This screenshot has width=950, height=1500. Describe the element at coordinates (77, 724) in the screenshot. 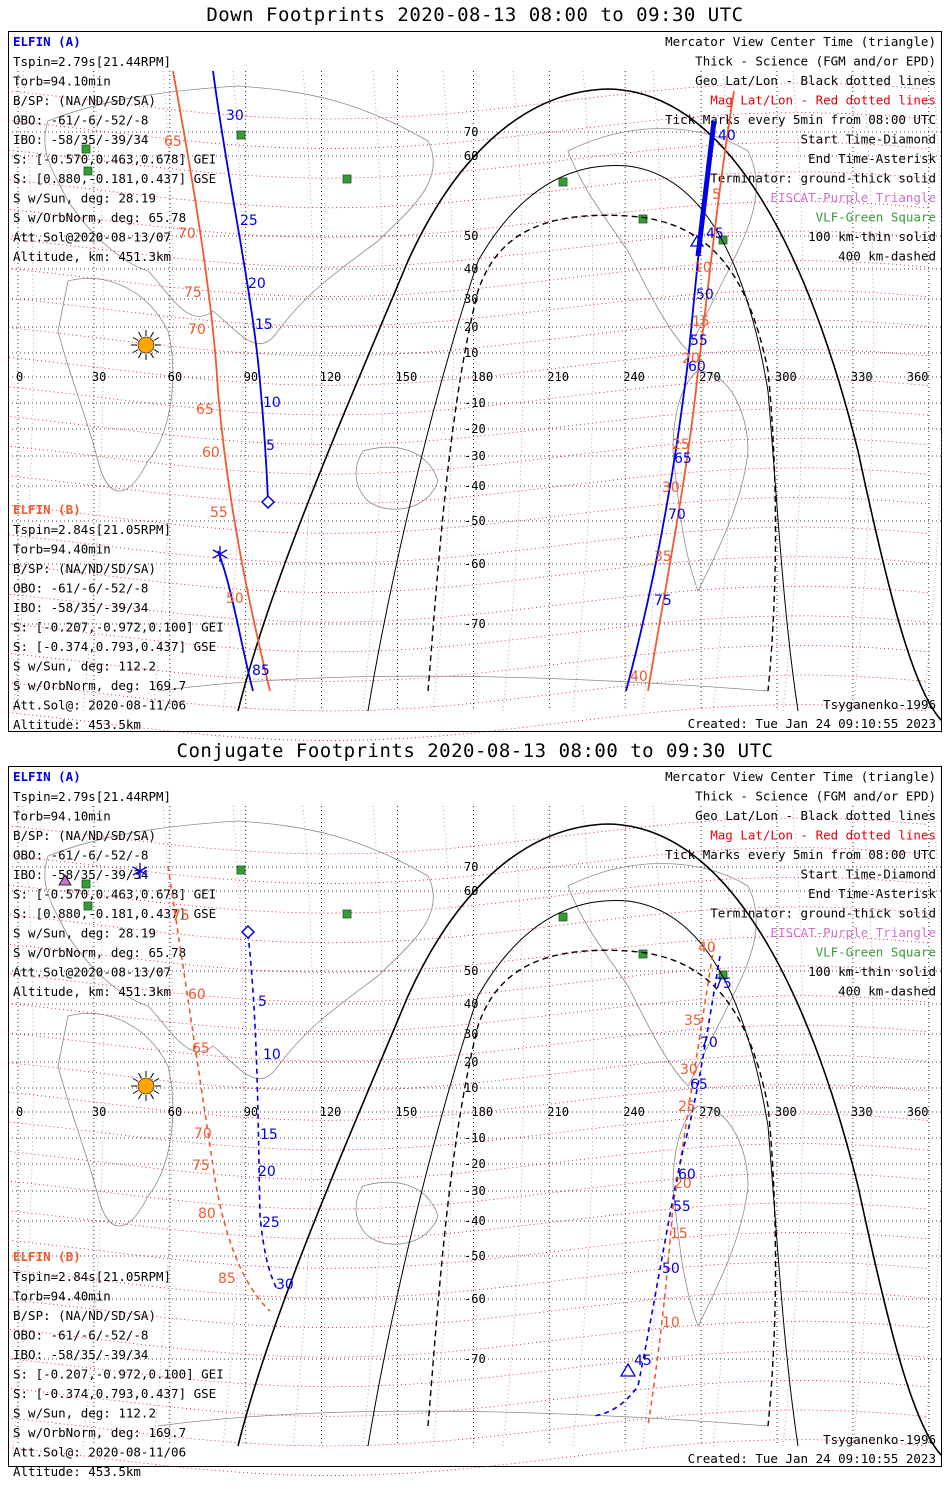

I see `elfin-b-info-line: Altitude: 453.5km` at that location.